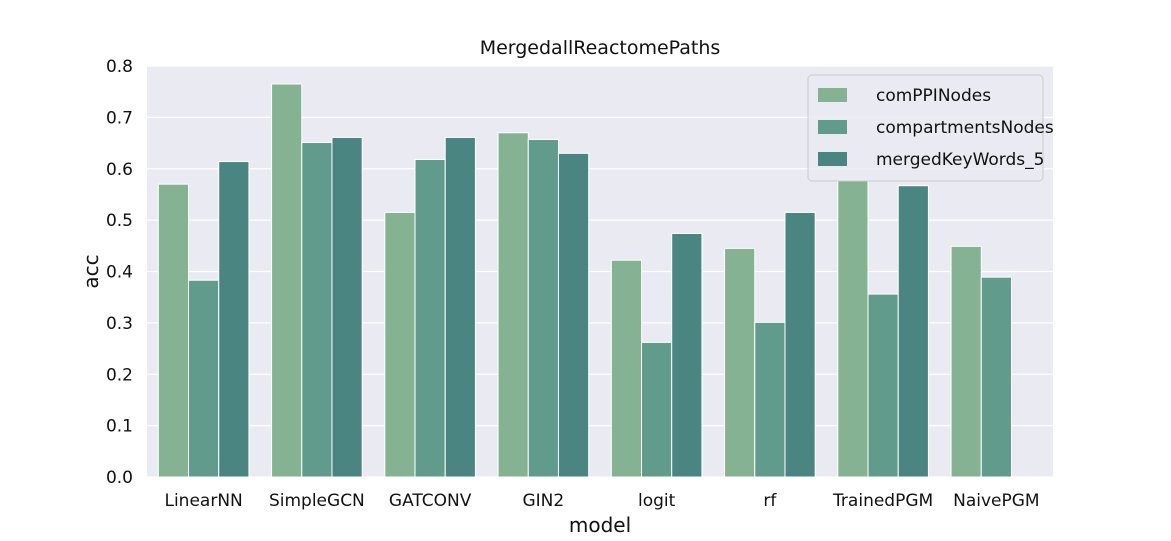 The image size is (1171, 541). I want to click on x-tick-label: LinearNN, so click(203, 501).